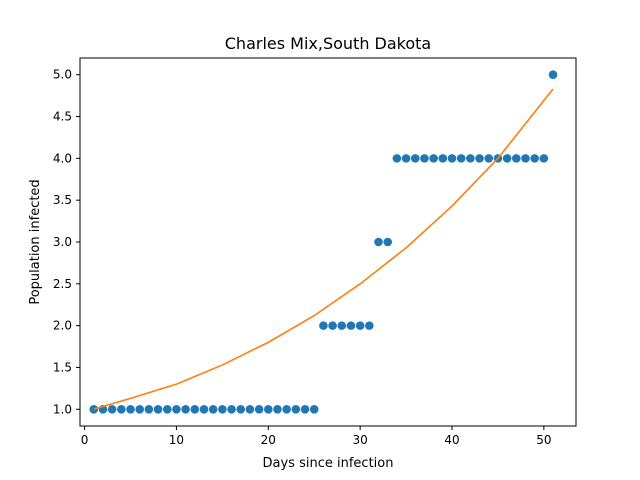 The height and width of the screenshot is (480, 640). I want to click on y-tick-label: 3.5, so click(62, 200).